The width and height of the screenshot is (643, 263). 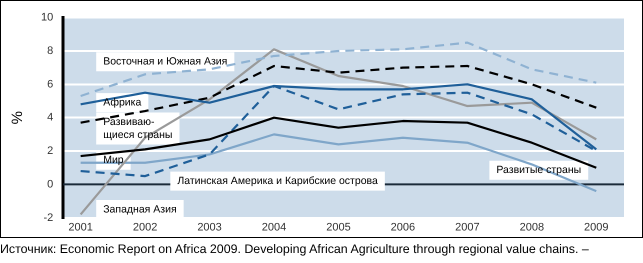 I want to click on series-label: Африка, so click(x=122, y=102).